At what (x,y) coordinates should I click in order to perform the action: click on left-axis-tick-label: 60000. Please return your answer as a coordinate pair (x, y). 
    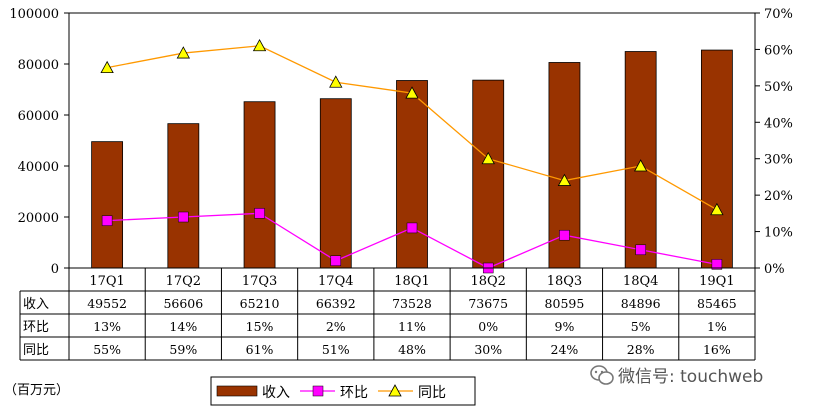
    Looking at the image, I should click on (38, 116).